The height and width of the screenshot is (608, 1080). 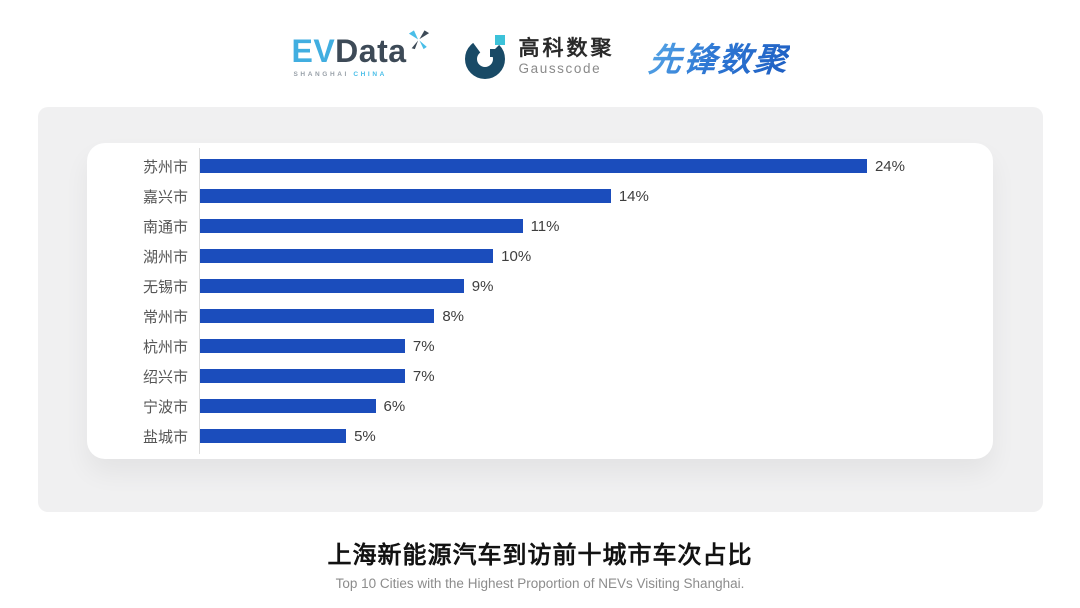 I want to click on xianfeng-logo: 先锋数聚, so click(x=718, y=57).